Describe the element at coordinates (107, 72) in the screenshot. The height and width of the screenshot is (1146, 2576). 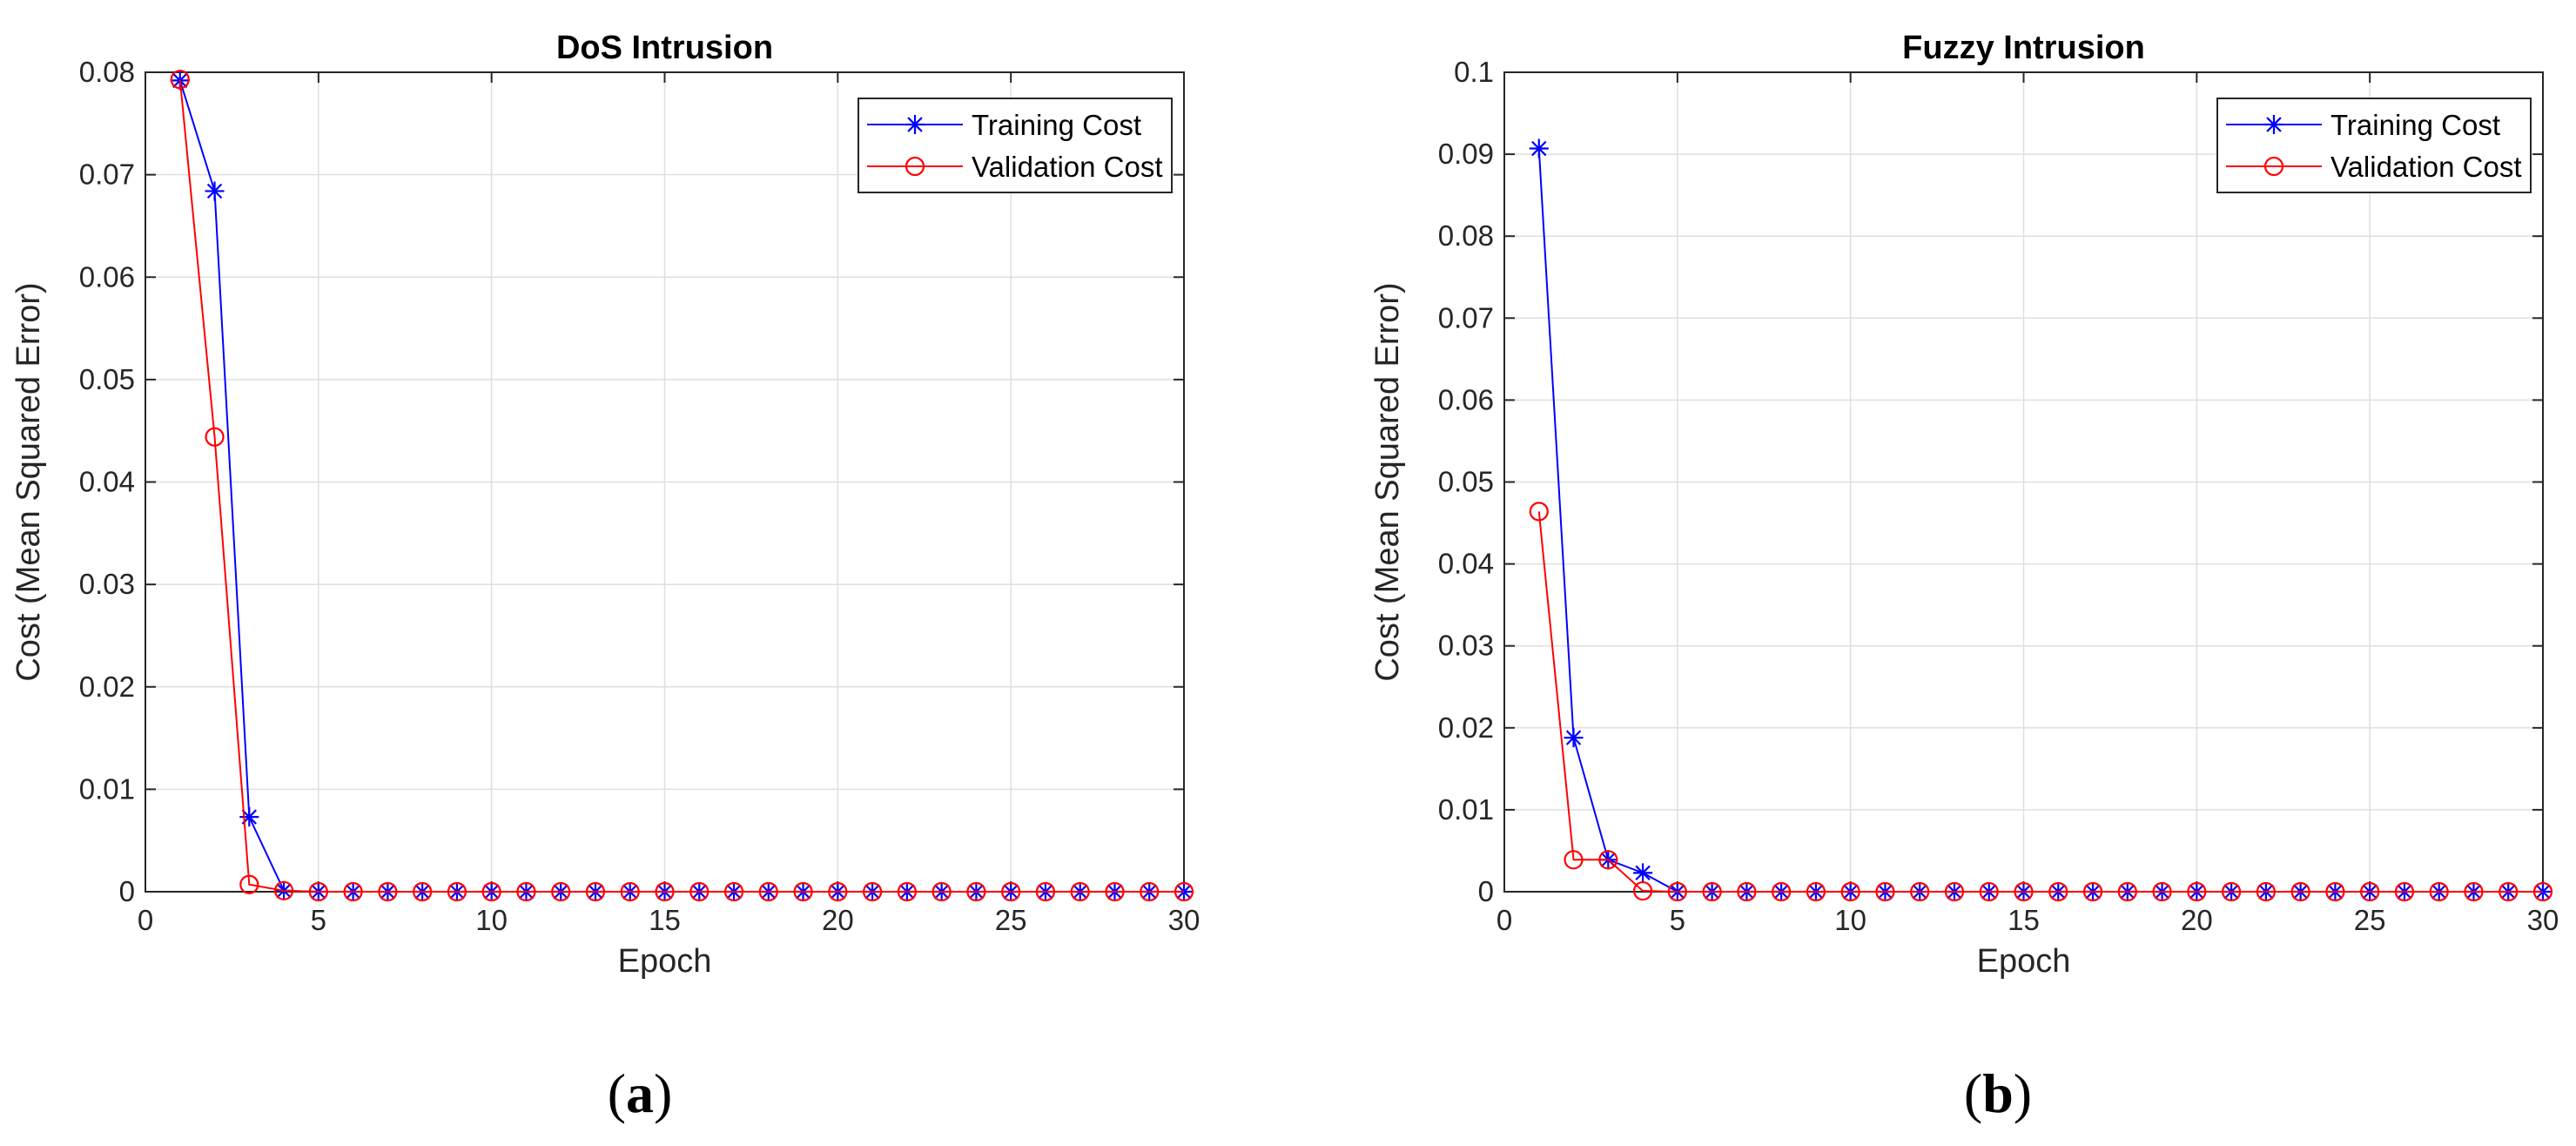
I see `y-tick-label: 0.08` at that location.